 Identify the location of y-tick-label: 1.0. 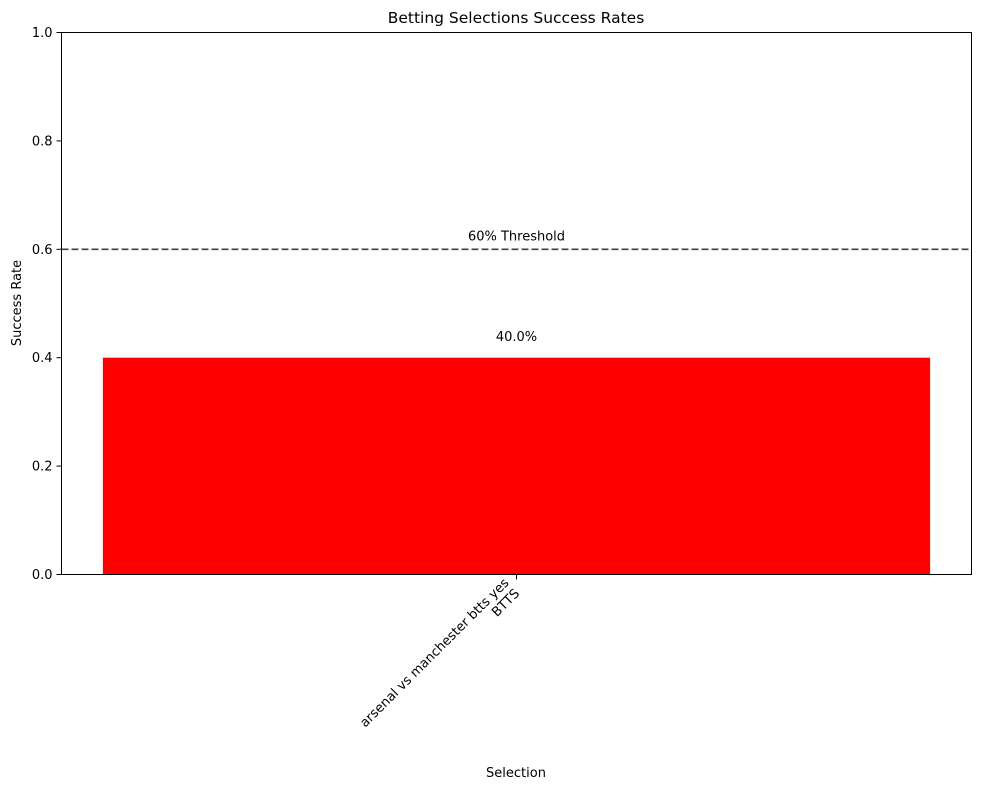
(42, 33).